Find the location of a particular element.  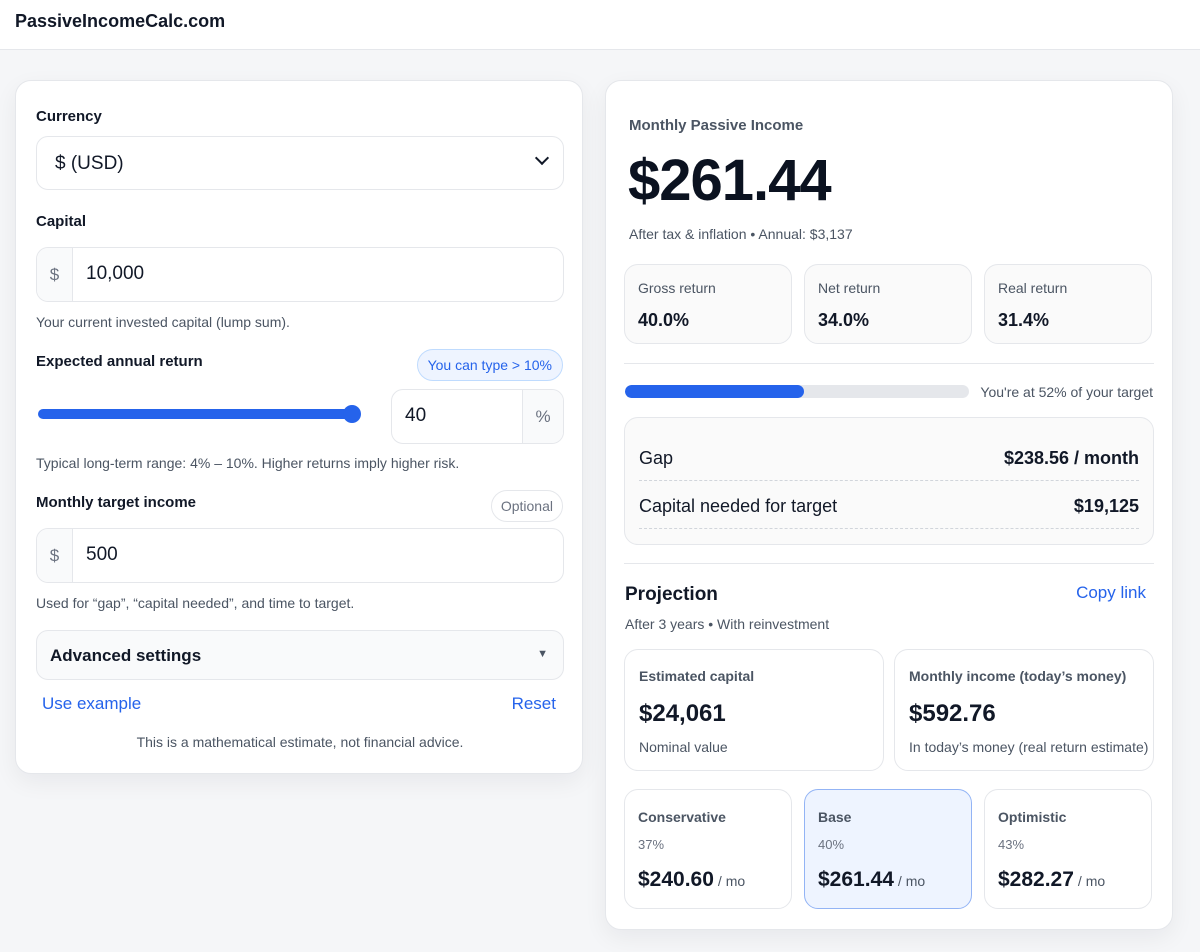

optional-badge: Optional is located at coordinates (526, 506).